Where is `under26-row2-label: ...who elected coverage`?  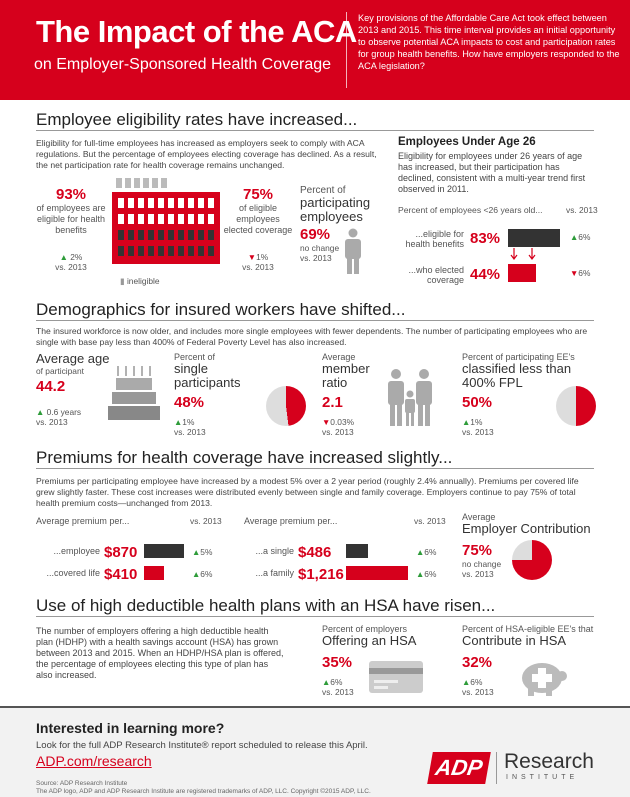 under26-row2-label: ...who elected coverage is located at coordinates (436, 275).